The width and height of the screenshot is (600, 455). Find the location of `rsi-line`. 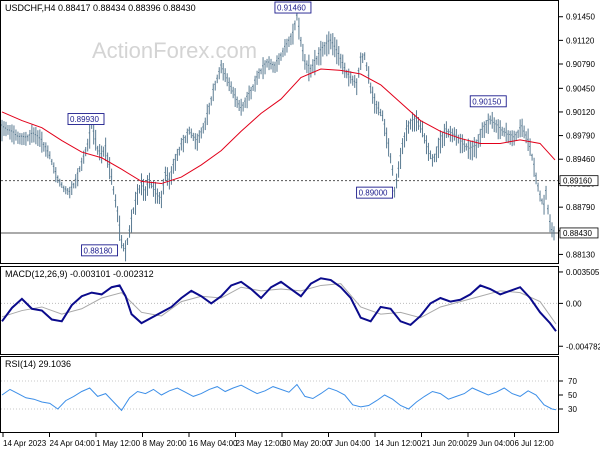

rsi-line is located at coordinates (279, 397).